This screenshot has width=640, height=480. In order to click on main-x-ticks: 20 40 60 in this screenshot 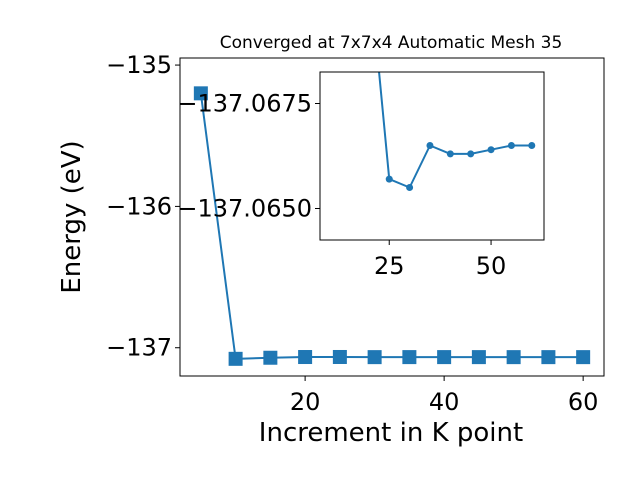, I will do `click(444, 396)`.